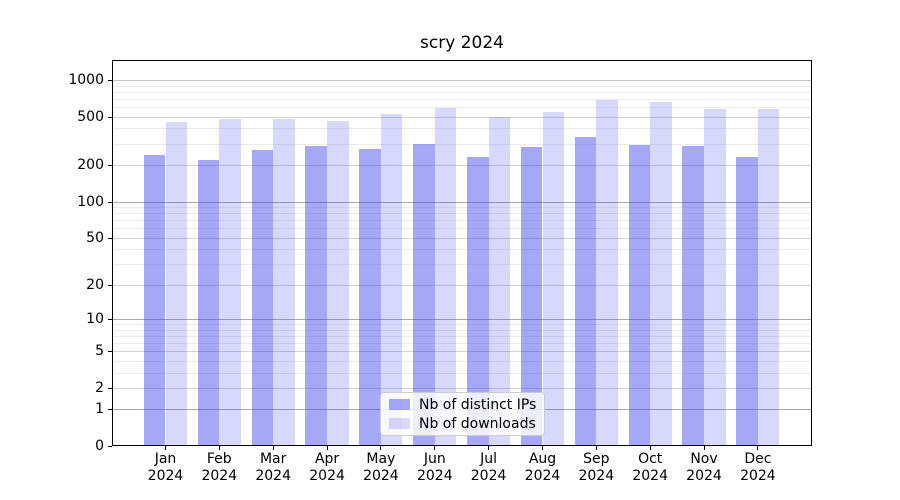  What do you see at coordinates (273, 467) in the screenshot?
I see `x-tick-label-3: Mar 2024` at bounding box center [273, 467].